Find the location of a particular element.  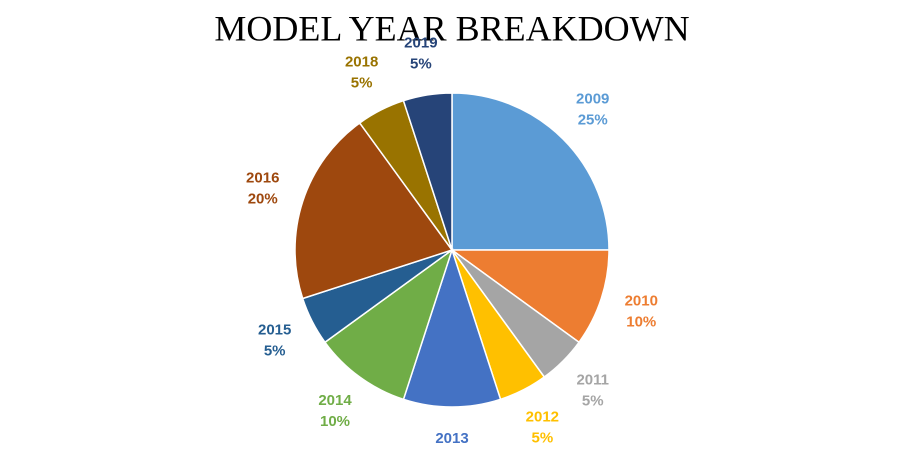

slice-label: 2018 is located at coordinates (361, 62).